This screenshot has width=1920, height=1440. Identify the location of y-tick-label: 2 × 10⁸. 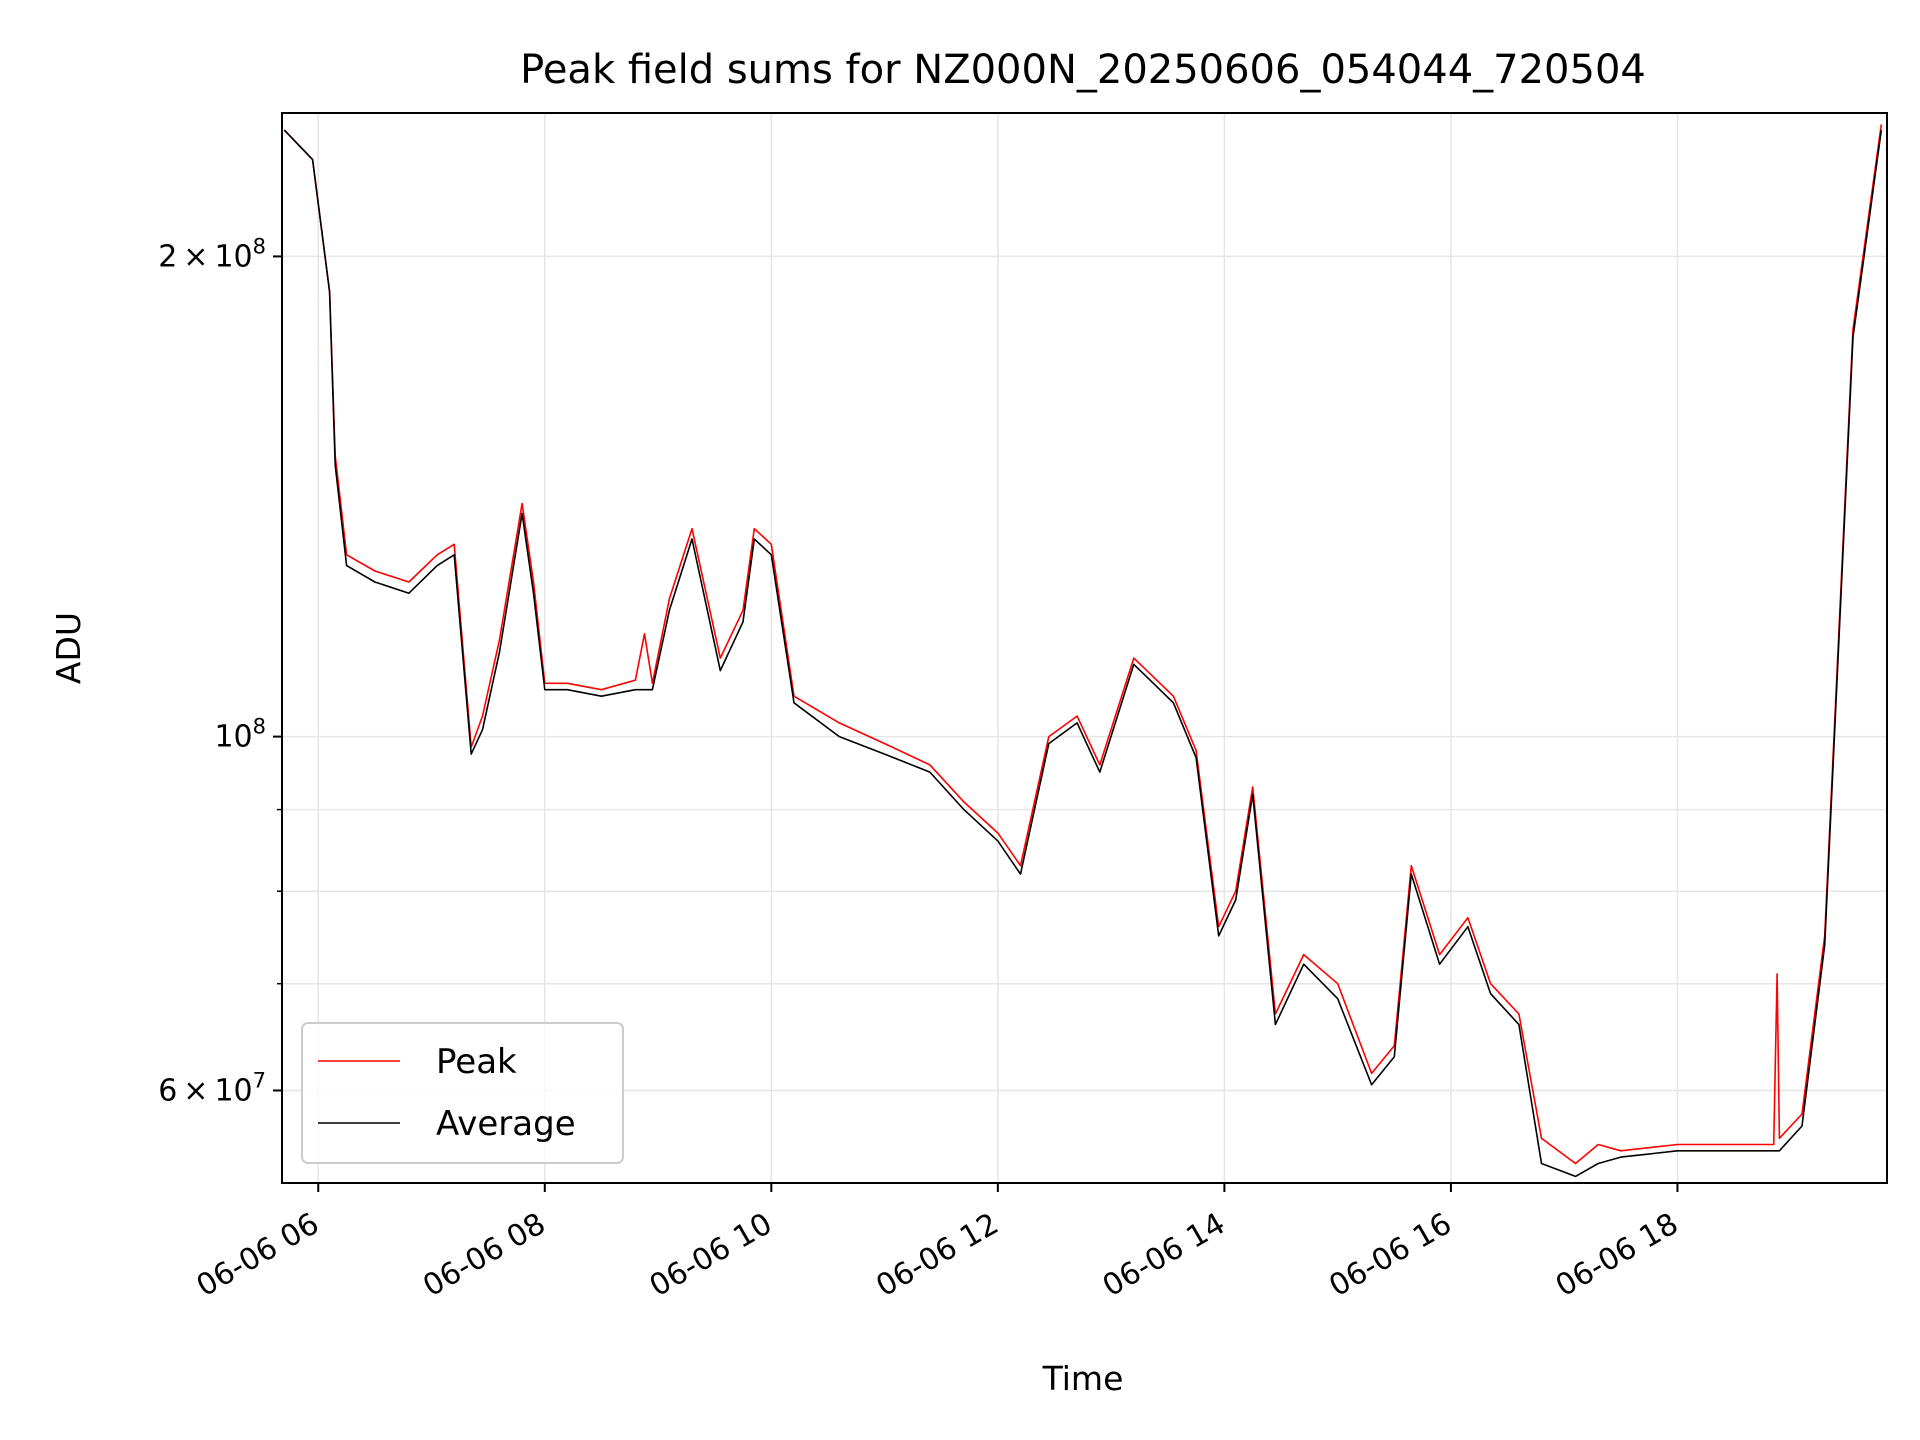
(212, 254).